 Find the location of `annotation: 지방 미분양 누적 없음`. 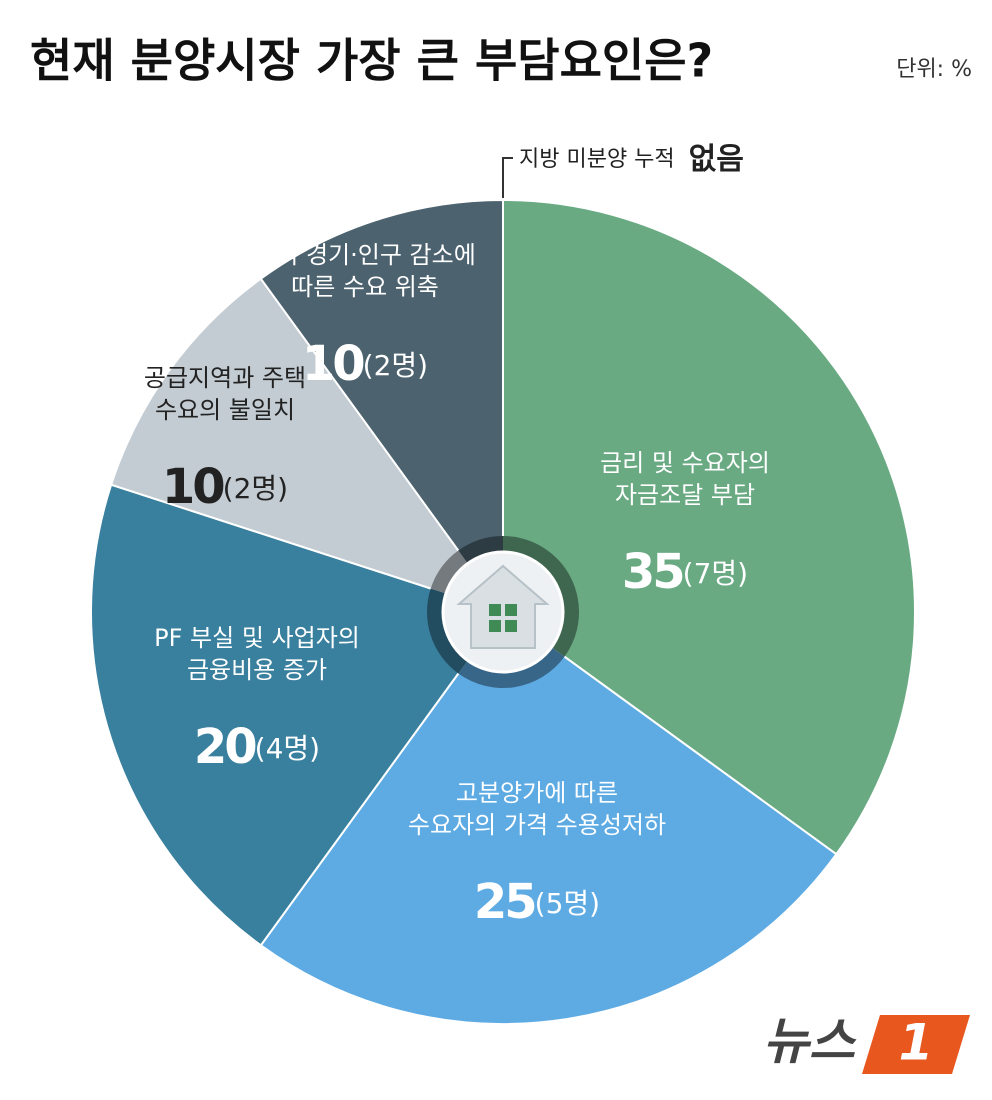

annotation: 지방 미분양 누적 없음 is located at coordinates (631, 159).